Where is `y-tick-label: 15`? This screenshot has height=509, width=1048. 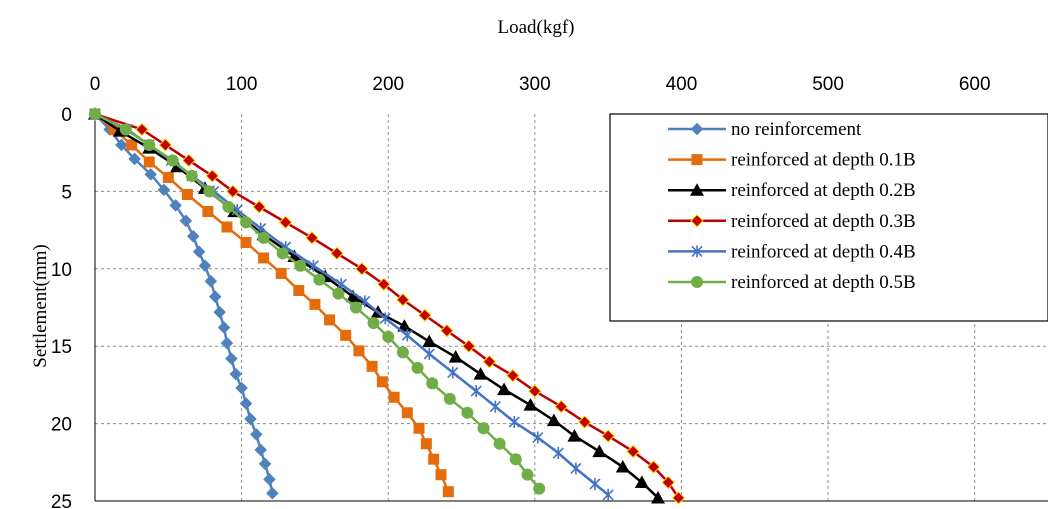 y-tick-label: 15 is located at coordinates (61, 347).